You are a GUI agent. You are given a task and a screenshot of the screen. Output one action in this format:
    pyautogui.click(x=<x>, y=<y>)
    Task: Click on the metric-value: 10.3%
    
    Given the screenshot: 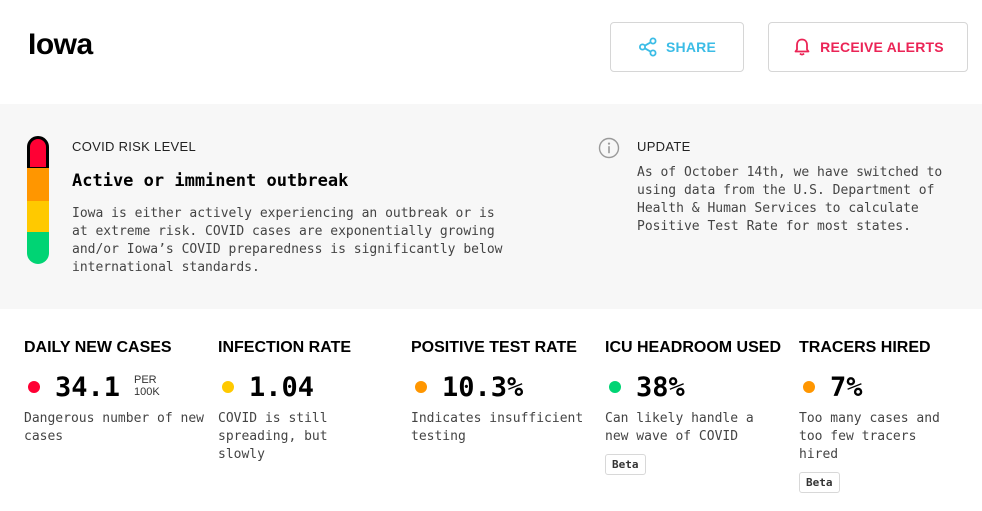 What is the action you would take?
    pyautogui.click(x=483, y=387)
    